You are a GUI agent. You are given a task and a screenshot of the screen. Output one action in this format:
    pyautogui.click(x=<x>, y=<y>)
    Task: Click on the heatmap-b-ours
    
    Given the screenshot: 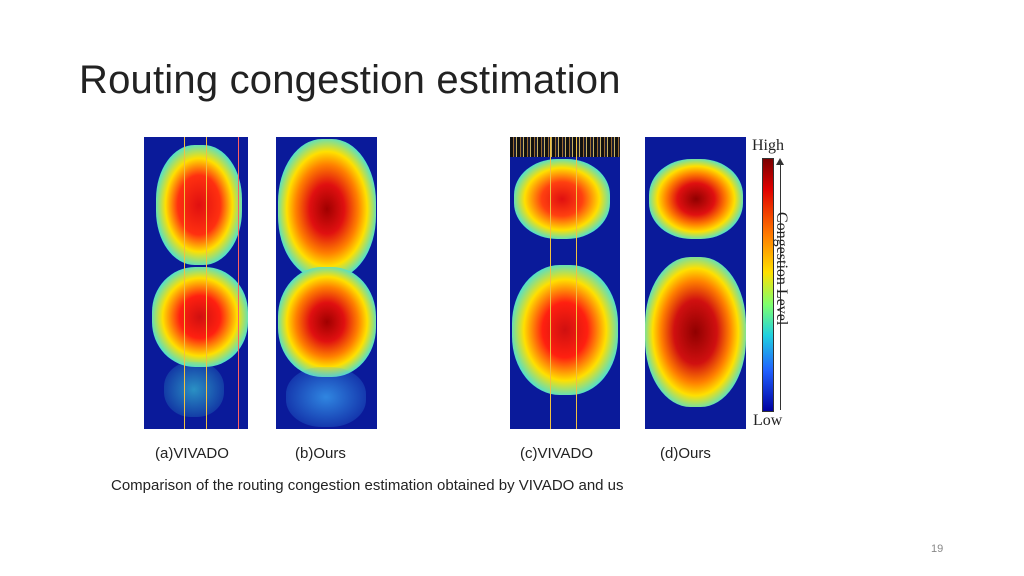 What is the action you would take?
    pyautogui.click(x=326, y=283)
    